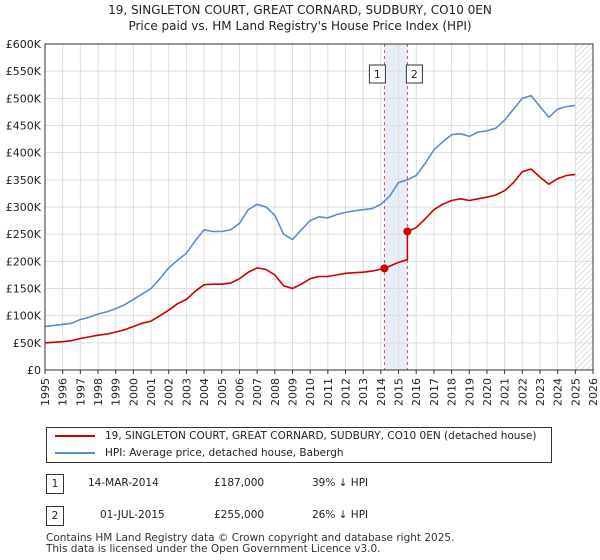 The height and width of the screenshot is (560, 600). Describe the element at coordinates (63, 392) in the screenshot. I see `x-tick-label: 1996` at that location.